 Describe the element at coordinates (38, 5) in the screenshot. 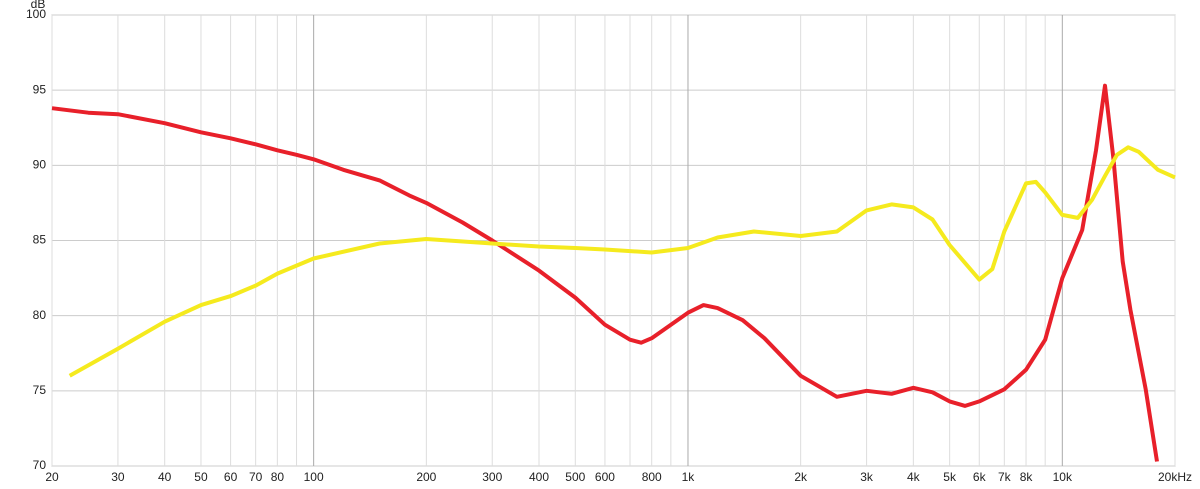

I see `y-axis-label: dB` at that location.